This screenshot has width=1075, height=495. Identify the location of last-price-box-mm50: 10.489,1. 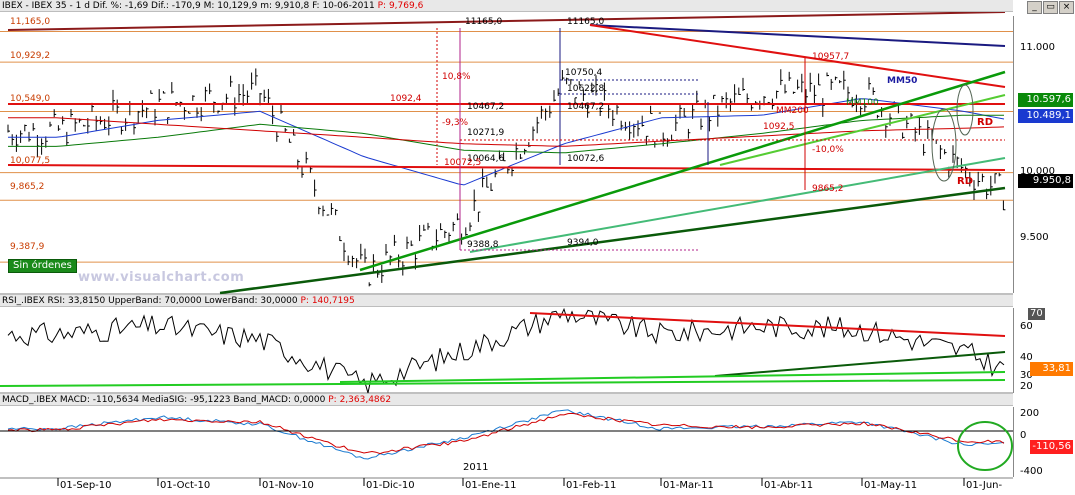
(1045, 116).